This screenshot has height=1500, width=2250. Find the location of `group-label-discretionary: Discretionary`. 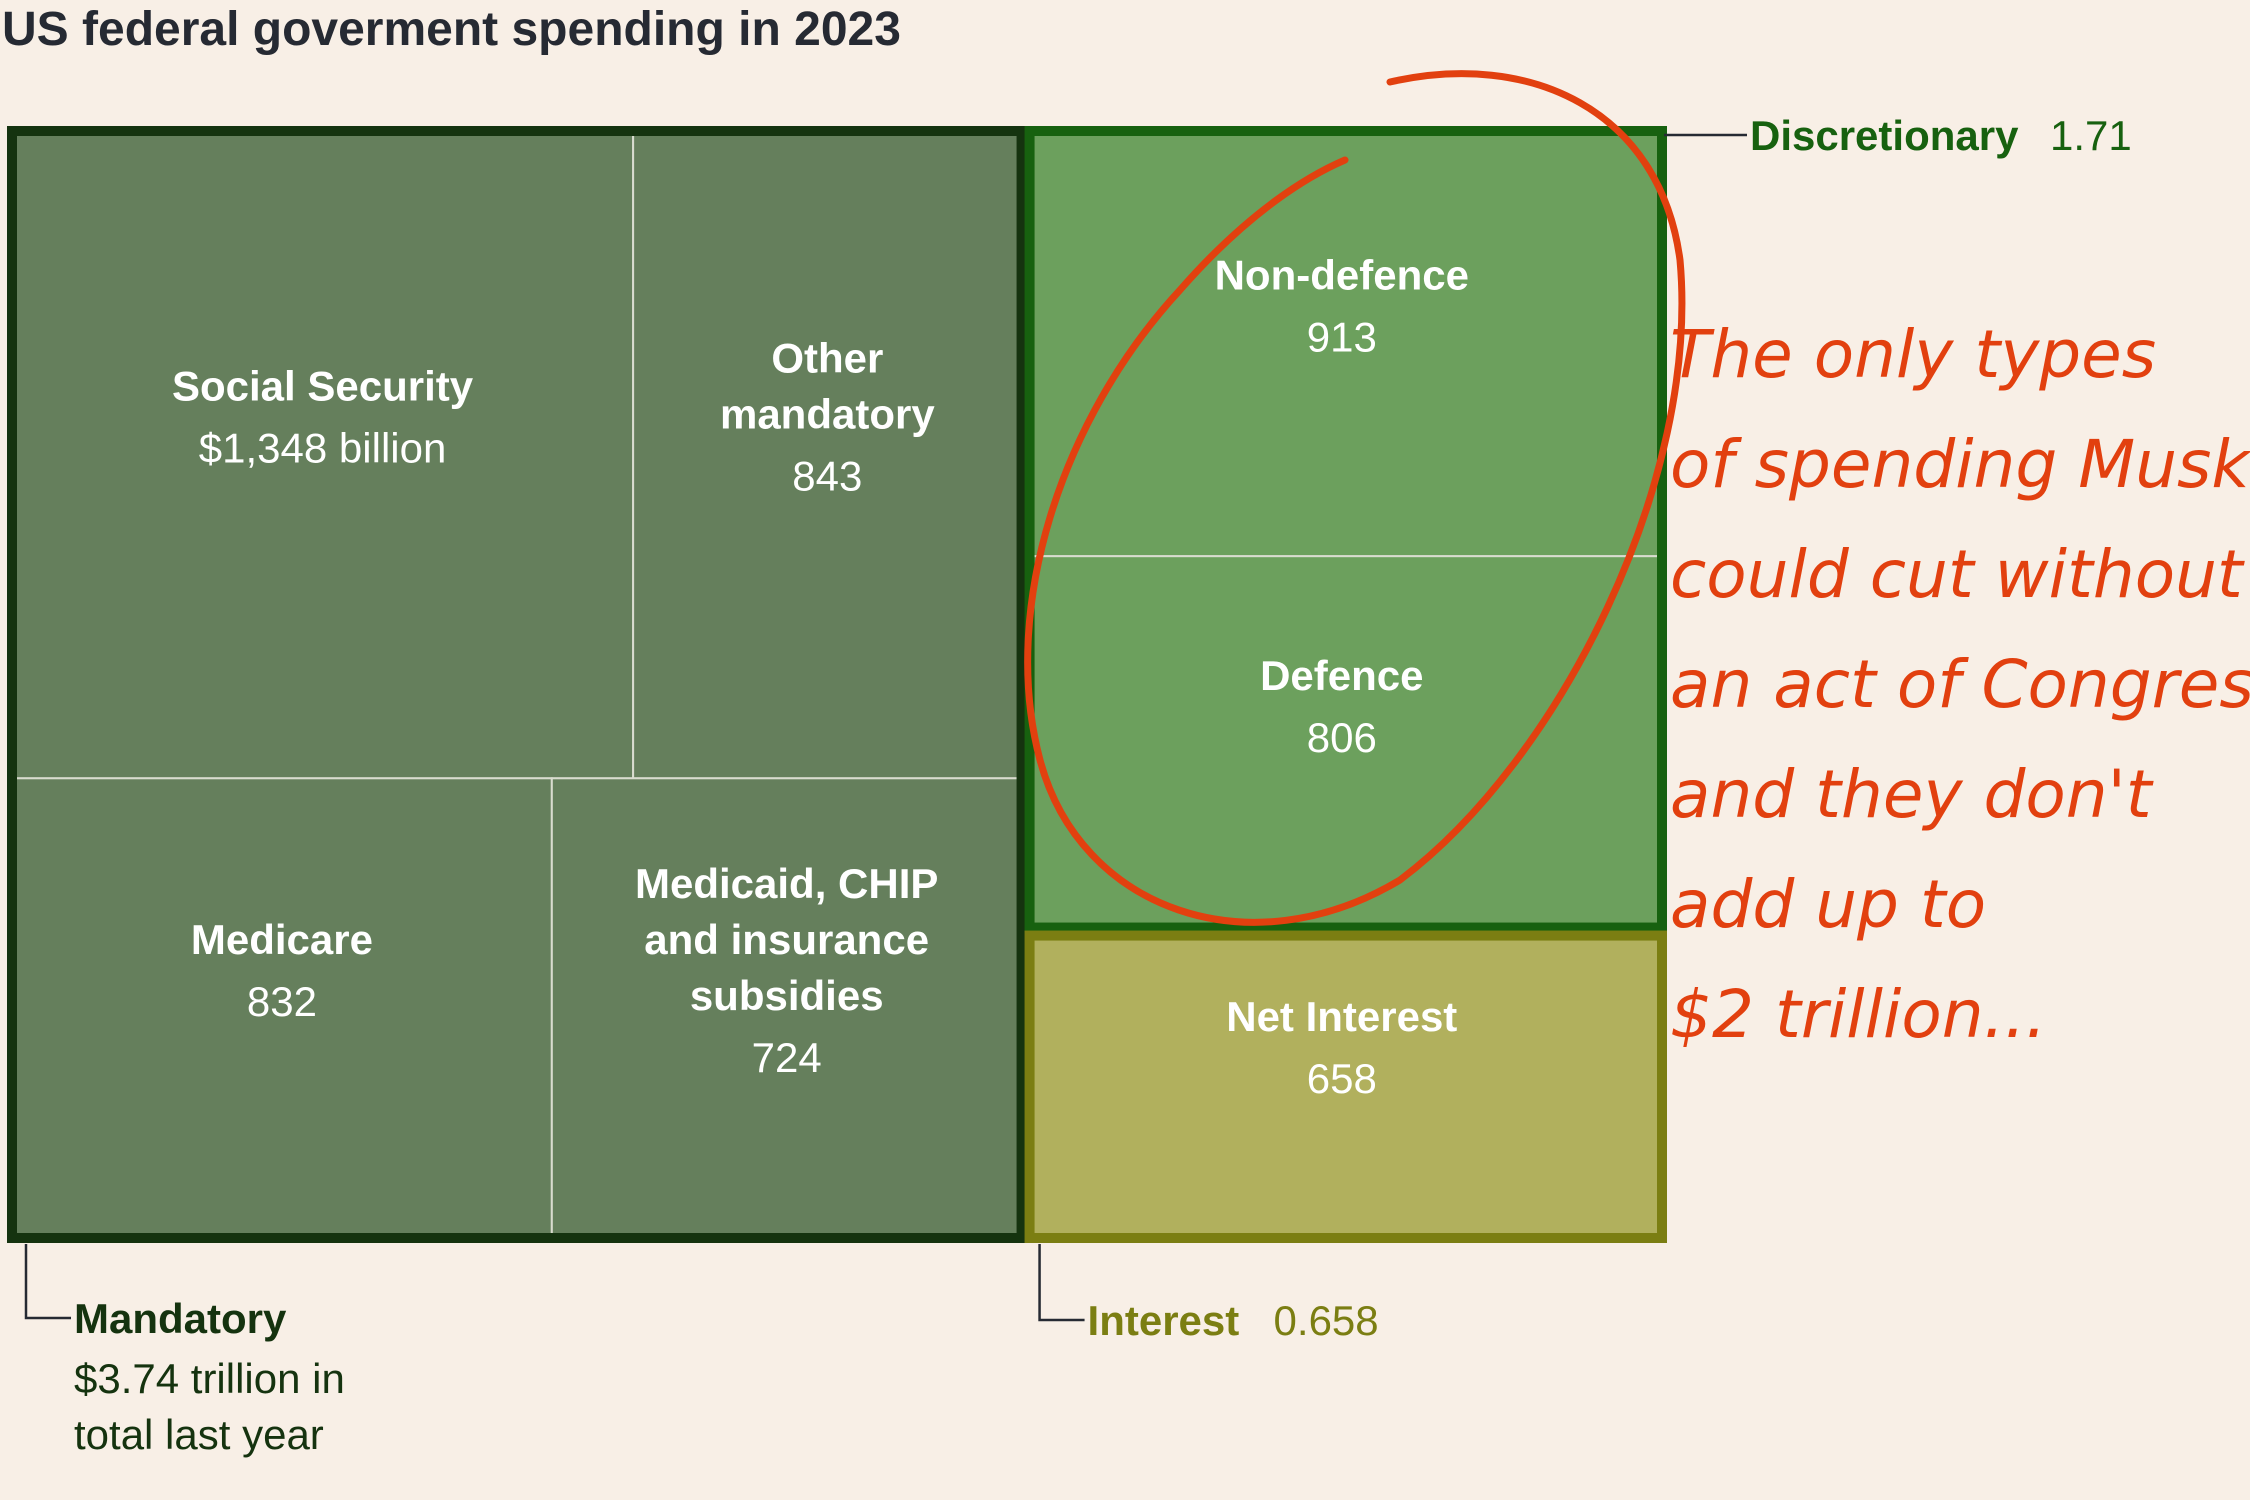

group-label-discretionary: Discretionary is located at coordinates (1884, 135).